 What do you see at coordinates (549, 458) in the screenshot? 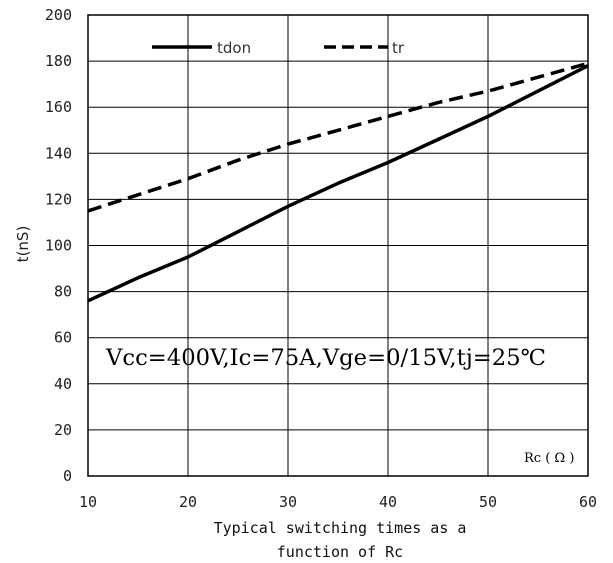
I see `x-axis-label: Rc ( Ω )` at bounding box center [549, 458].